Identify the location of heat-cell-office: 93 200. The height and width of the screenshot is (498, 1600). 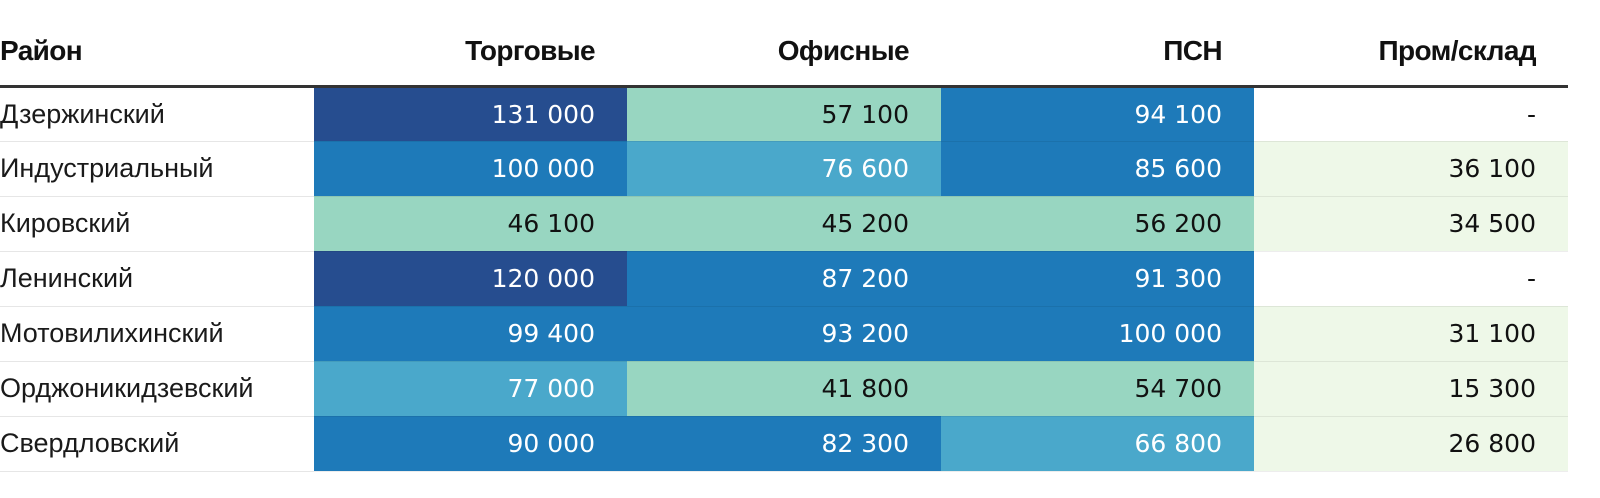
(784, 334).